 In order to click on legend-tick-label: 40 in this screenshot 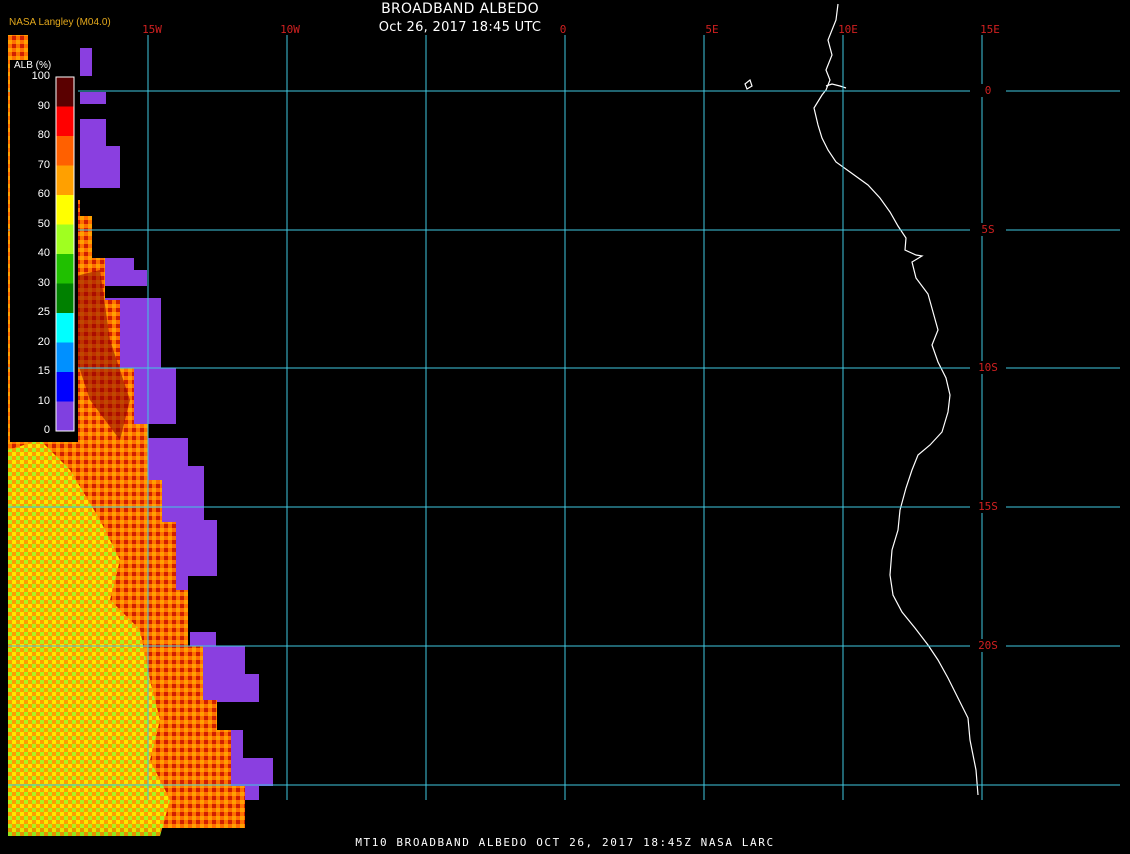, I will do `click(43, 253)`.